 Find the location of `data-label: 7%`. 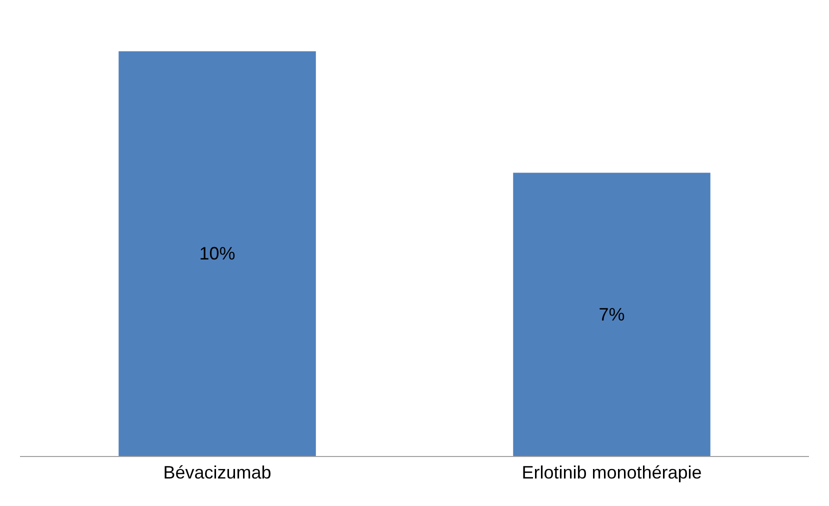

data-label: 7% is located at coordinates (611, 314).